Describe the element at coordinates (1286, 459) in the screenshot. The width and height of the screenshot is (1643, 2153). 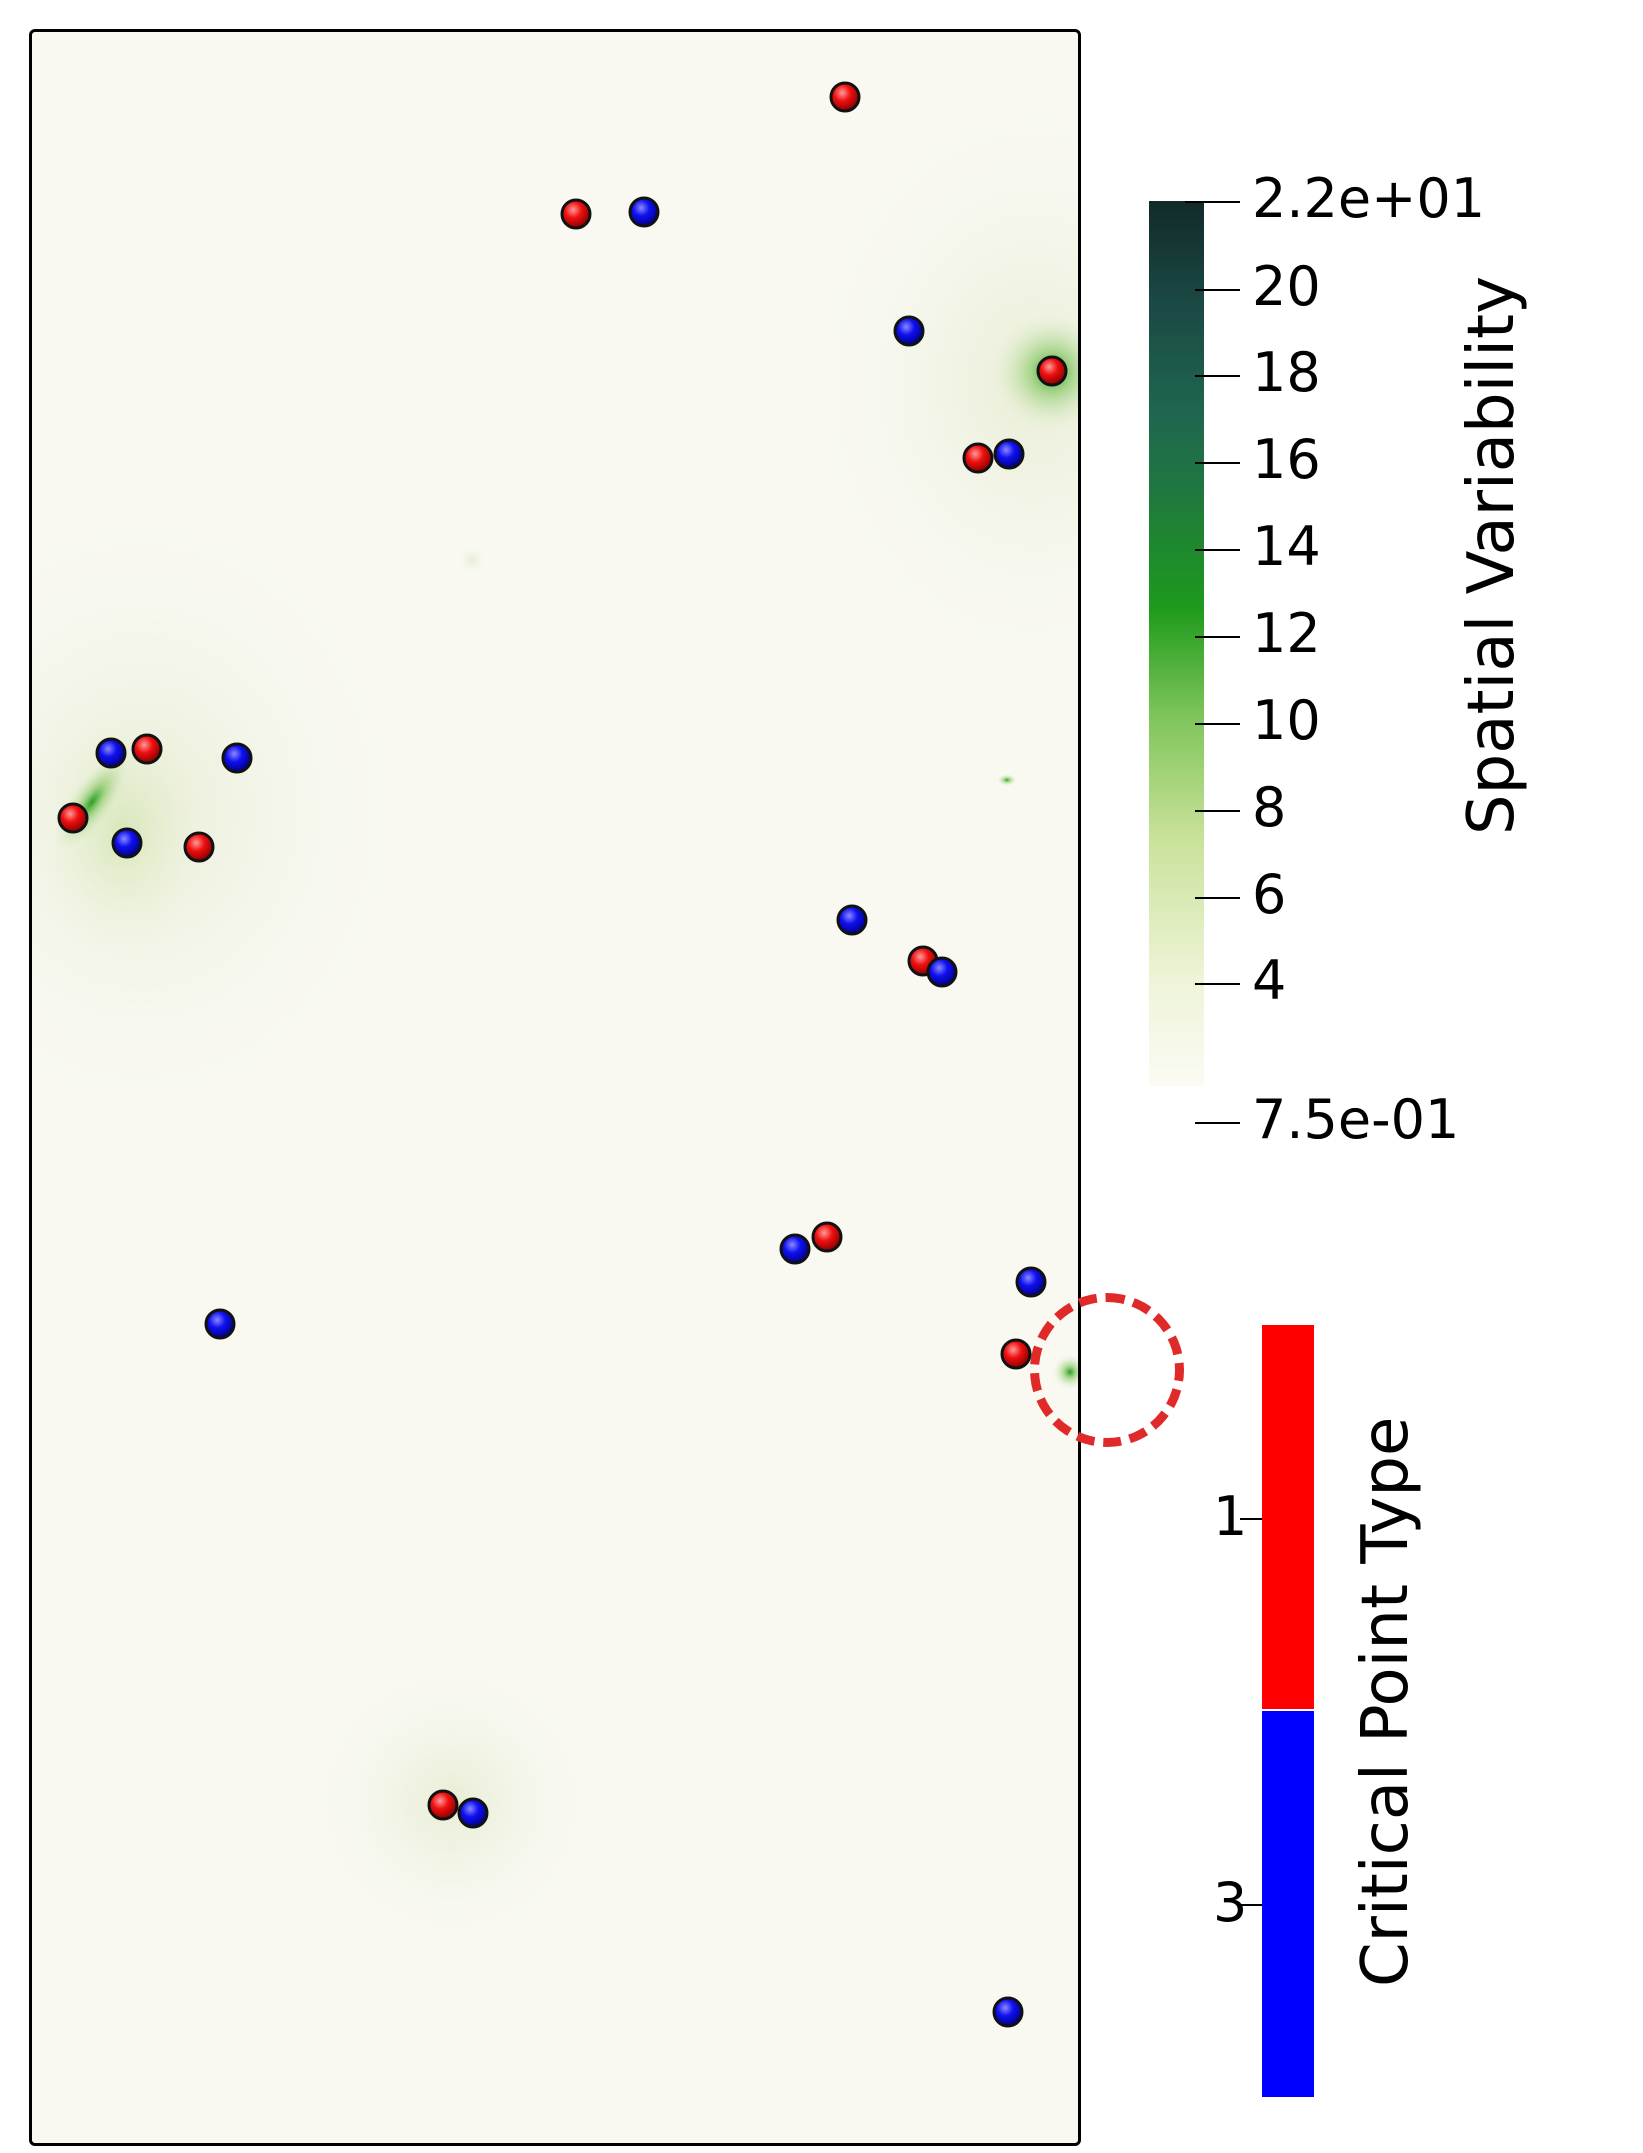
I see `colorbar-tick-label: 16` at that location.